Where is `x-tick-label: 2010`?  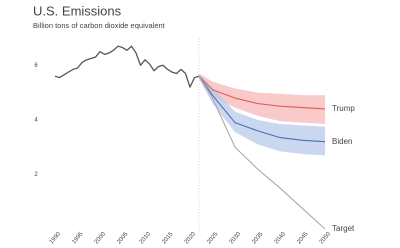
x-tick-label: 2010 is located at coordinates (146, 238).